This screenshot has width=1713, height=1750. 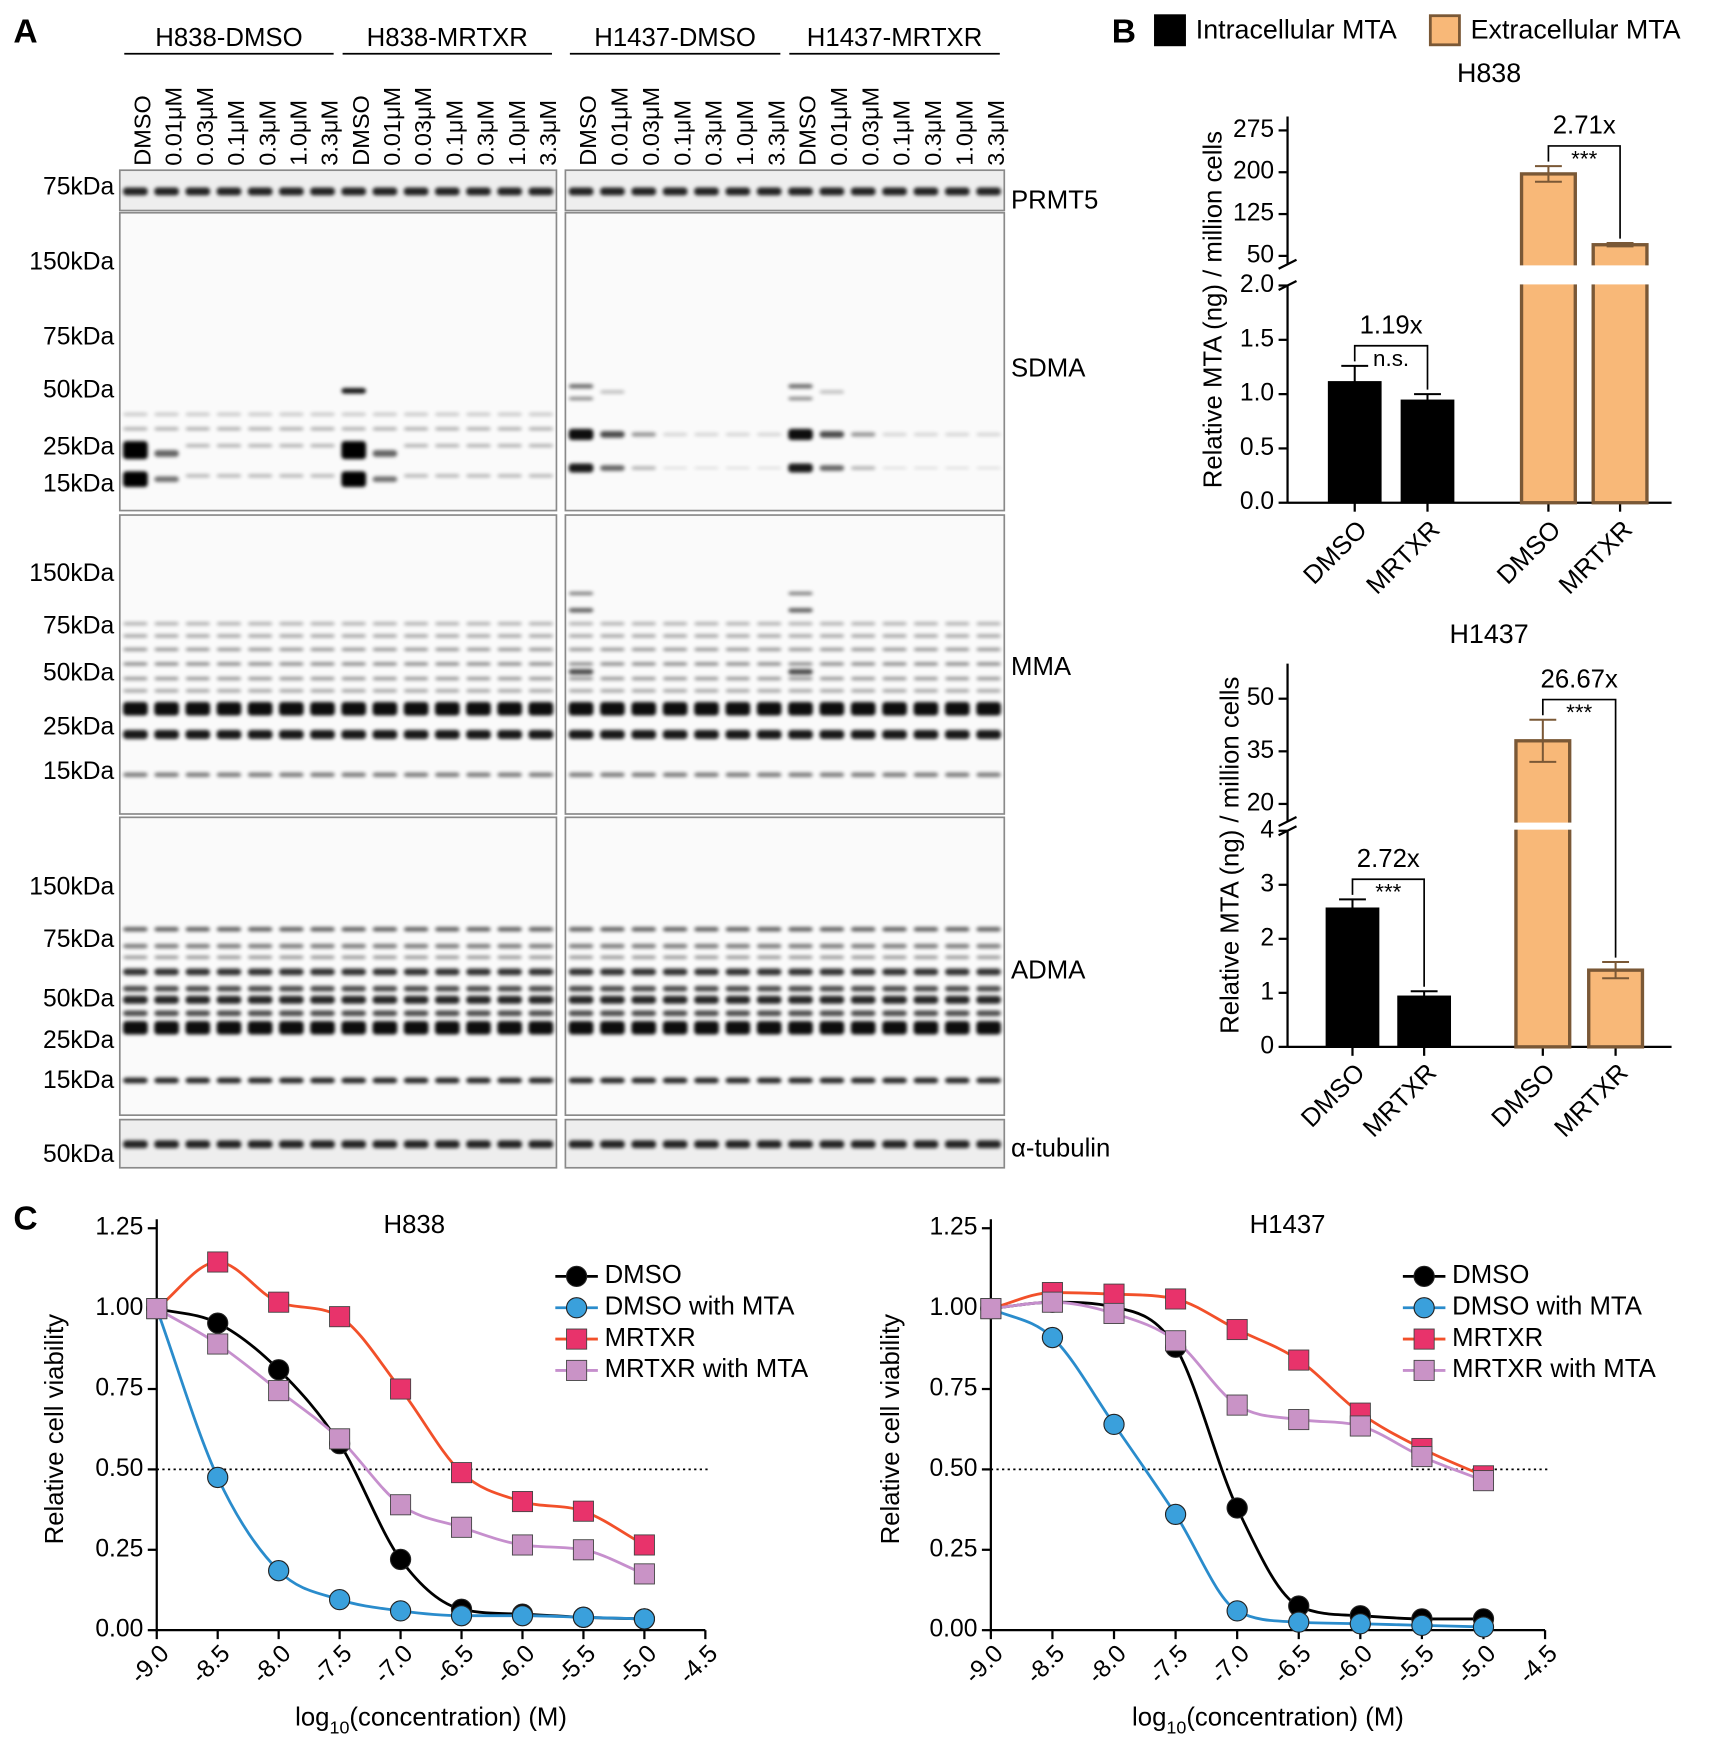 I want to click on lane-label: 1.0μM, so click(x=745, y=133).